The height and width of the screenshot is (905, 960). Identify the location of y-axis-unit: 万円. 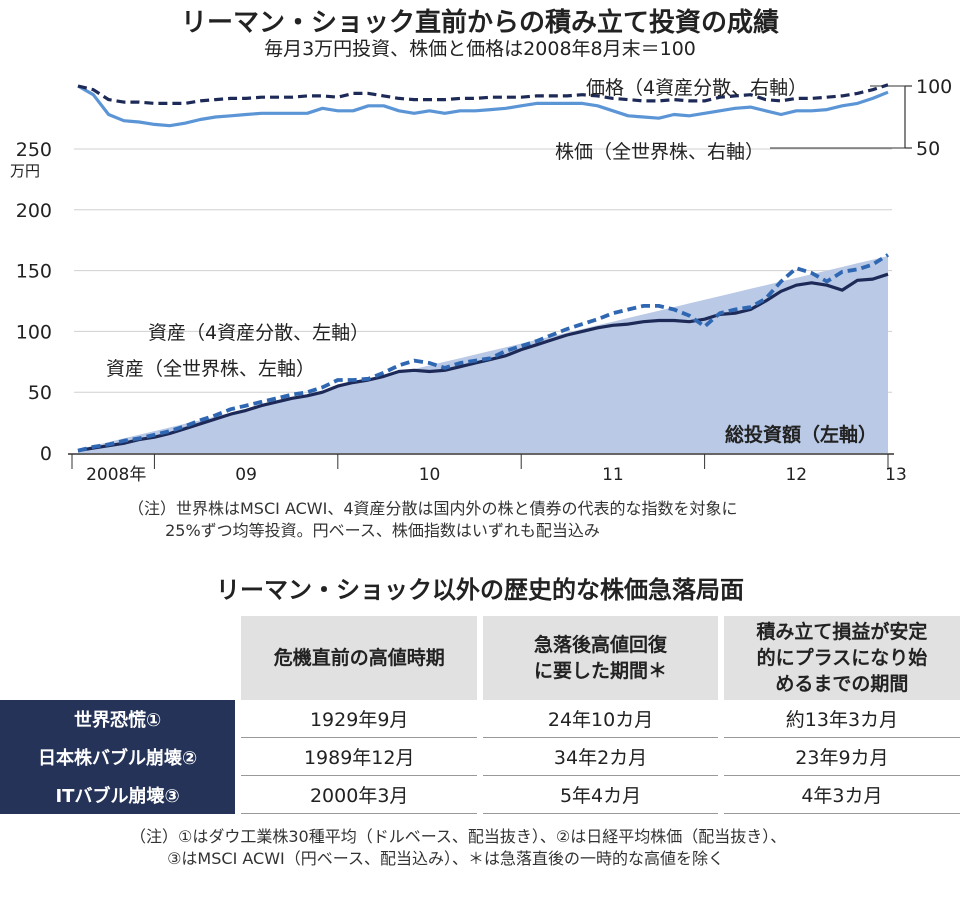
(25, 171).